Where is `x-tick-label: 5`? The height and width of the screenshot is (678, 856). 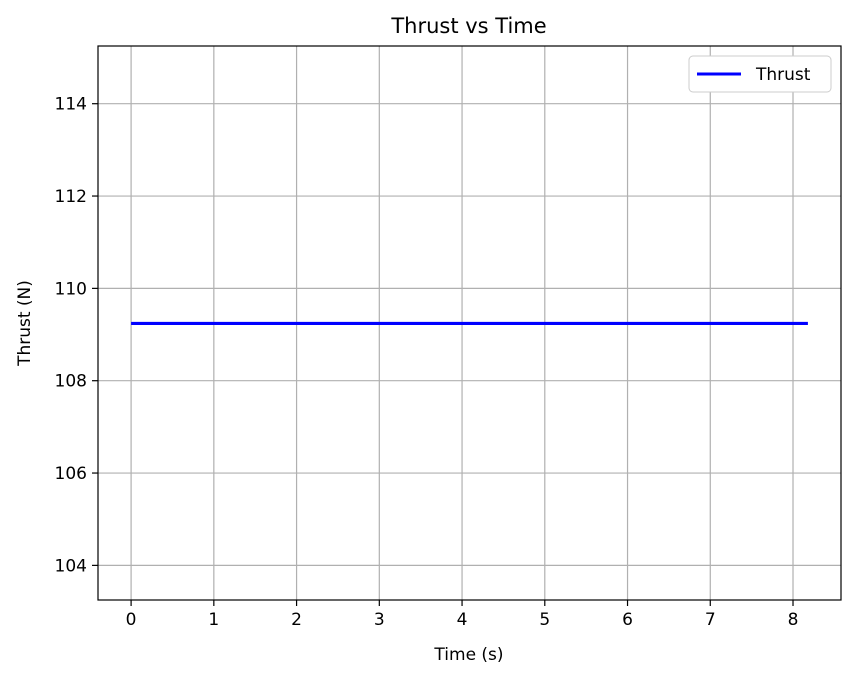 x-tick-label: 5 is located at coordinates (544, 620).